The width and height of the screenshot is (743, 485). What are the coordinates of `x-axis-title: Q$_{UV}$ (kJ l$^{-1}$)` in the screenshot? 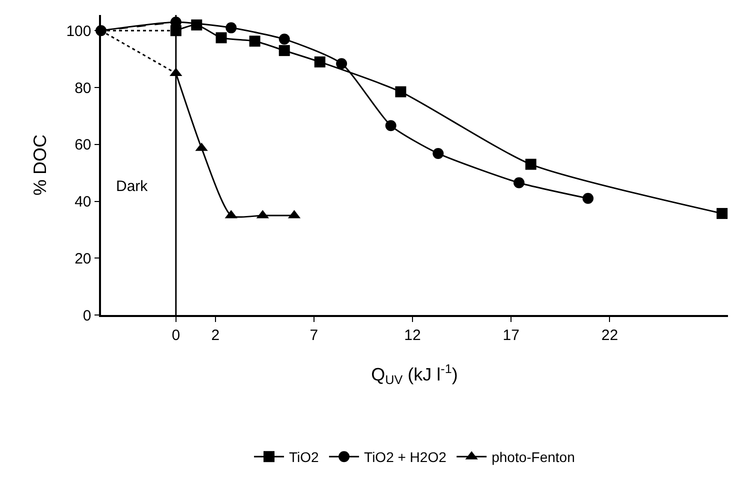 It's located at (414, 375).